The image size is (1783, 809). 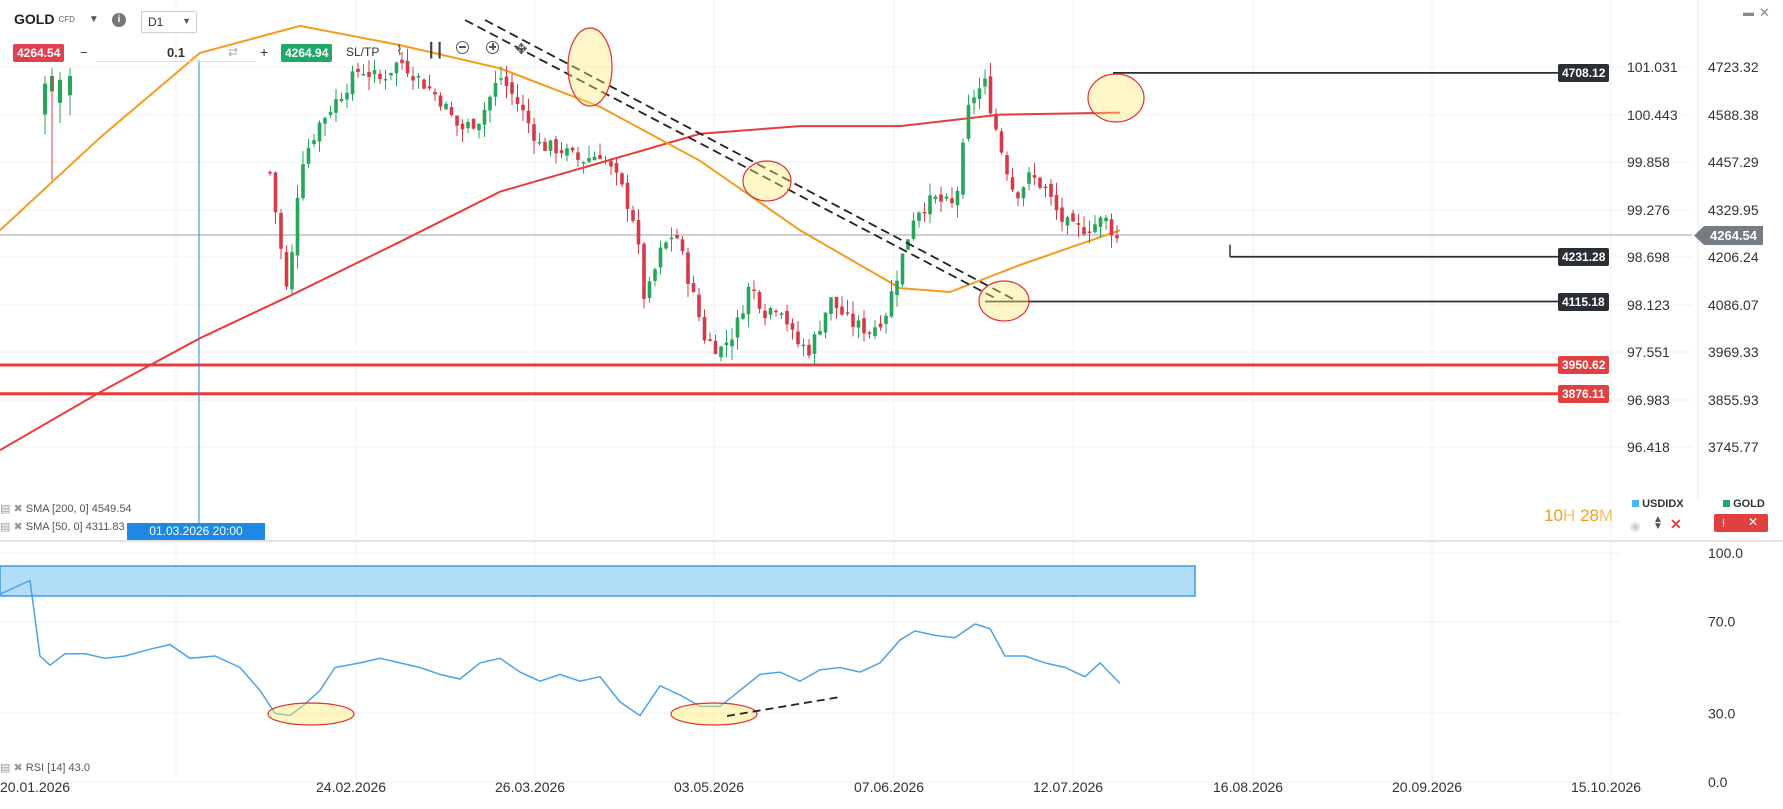 What do you see at coordinates (1584, 364) in the screenshot?
I see `level-price-tag: 3950.62` at bounding box center [1584, 364].